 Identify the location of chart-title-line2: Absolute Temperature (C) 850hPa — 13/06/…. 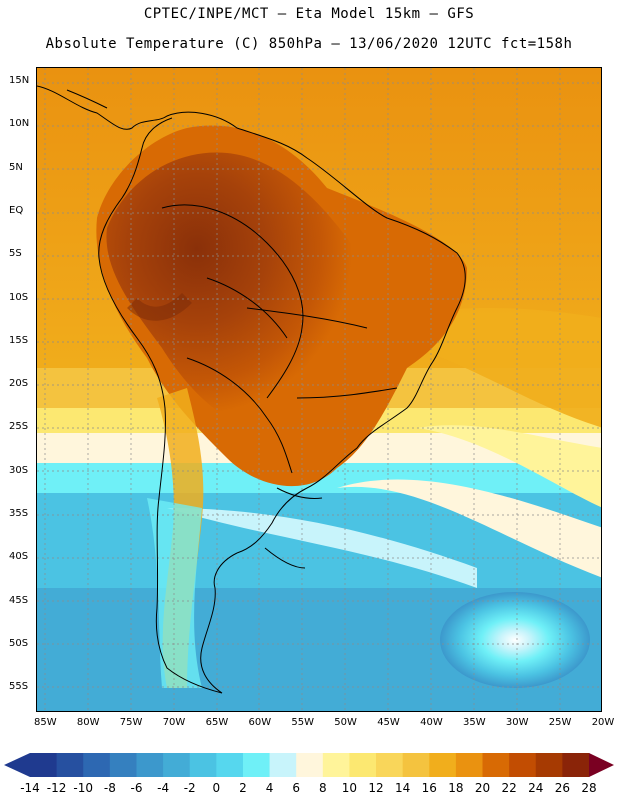
(309, 44).